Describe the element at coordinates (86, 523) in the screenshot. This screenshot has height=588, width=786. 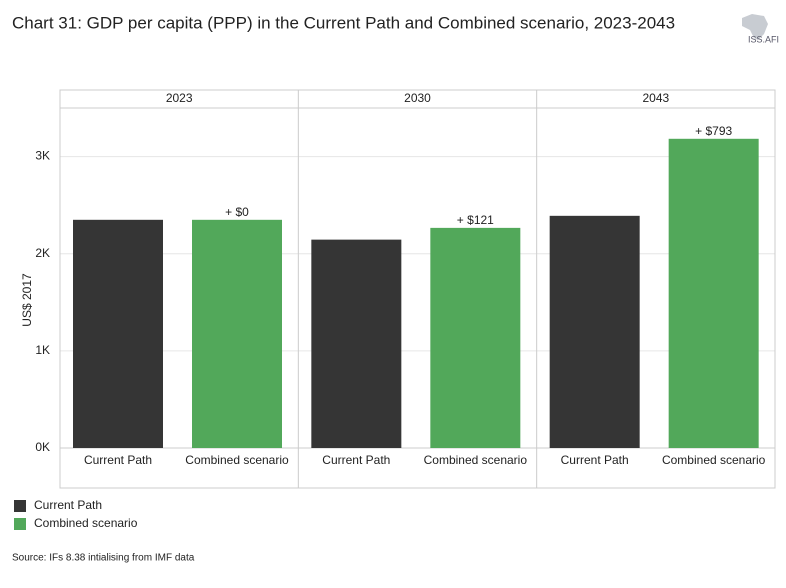
I see `legend-label: Combined scenario` at that location.